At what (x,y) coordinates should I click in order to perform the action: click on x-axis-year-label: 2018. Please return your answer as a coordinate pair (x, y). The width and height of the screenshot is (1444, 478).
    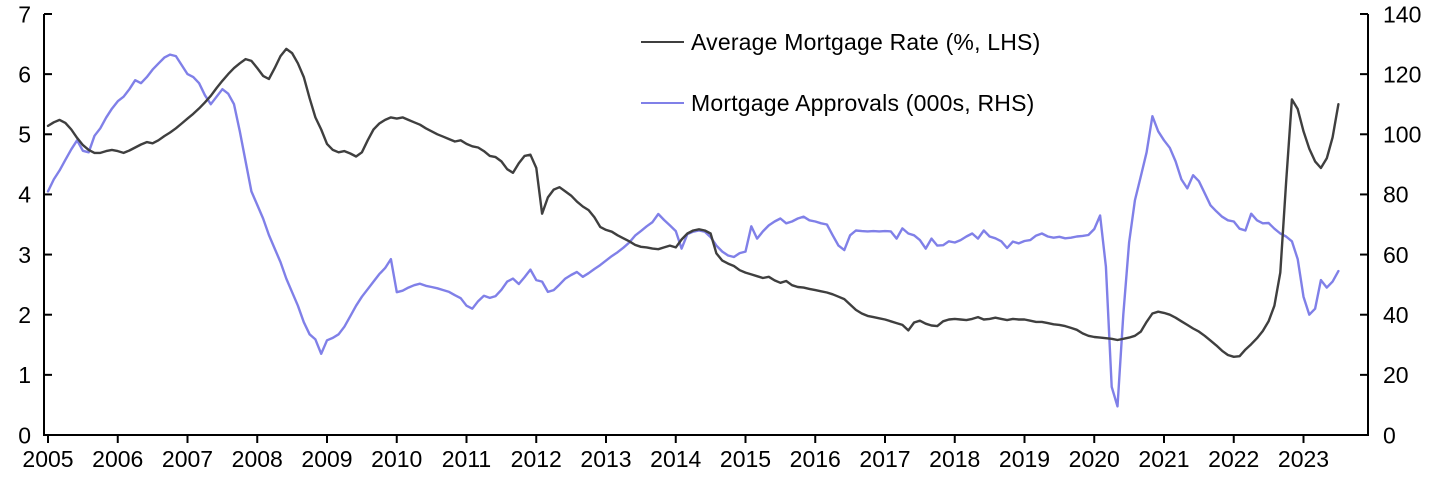
    Looking at the image, I should click on (954, 459).